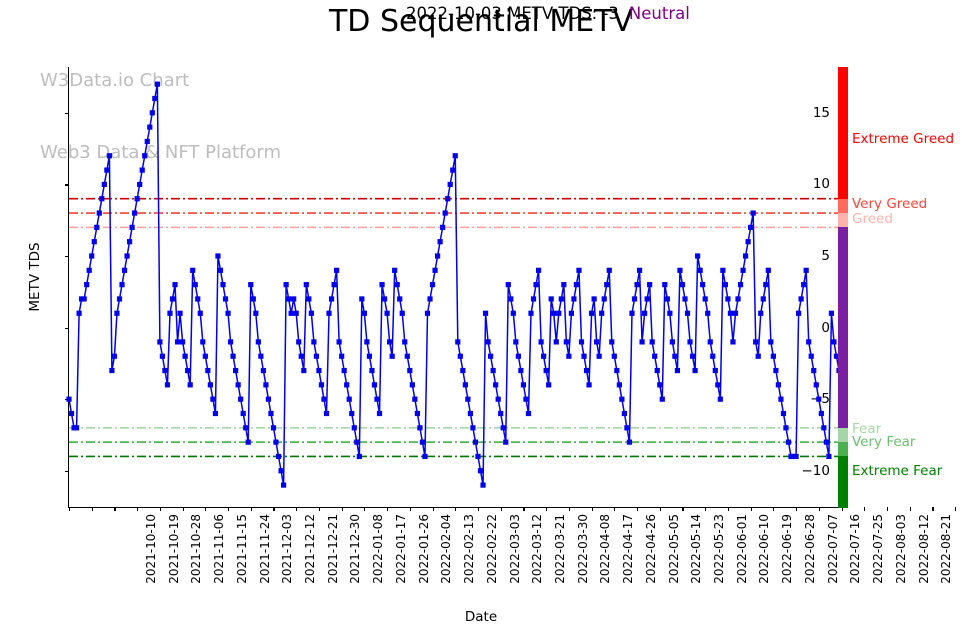 This screenshot has width=962, height=633. Describe the element at coordinates (423, 549) in the screenshot. I see `x-tick-label: 2022-01-26` at that location.